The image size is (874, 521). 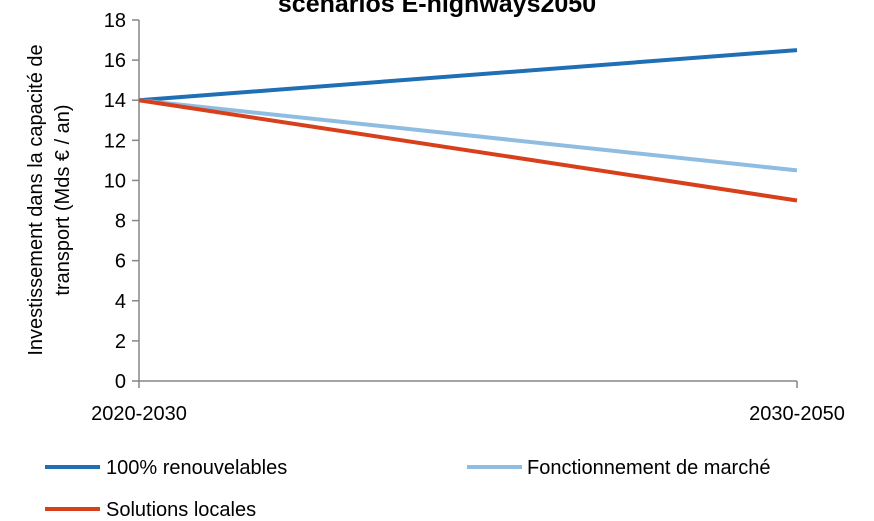 I want to click on legend-item-fonctionnement-de-marche: Fonctionnement de marché, so click(x=618, y=468).